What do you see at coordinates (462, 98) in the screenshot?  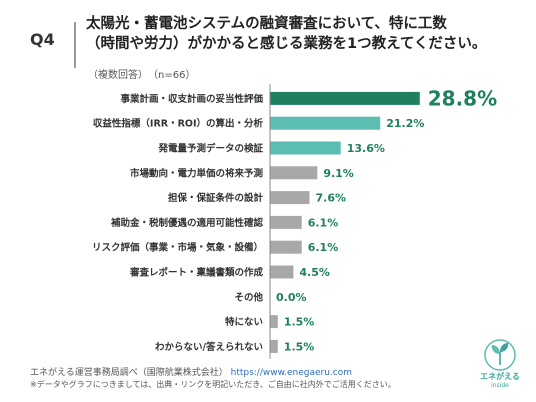 I see `value-label: 28.8%` at bounding box center [462, 98].